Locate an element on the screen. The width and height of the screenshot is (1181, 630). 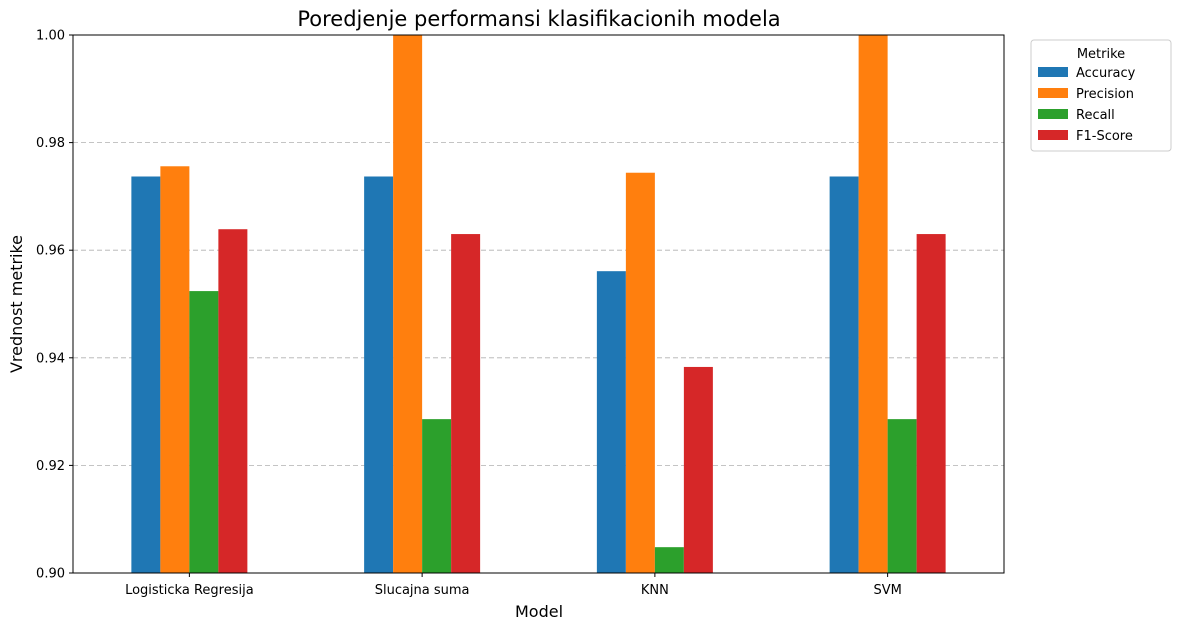
x-tick-label: SVM is located at coordinates (887, 590).